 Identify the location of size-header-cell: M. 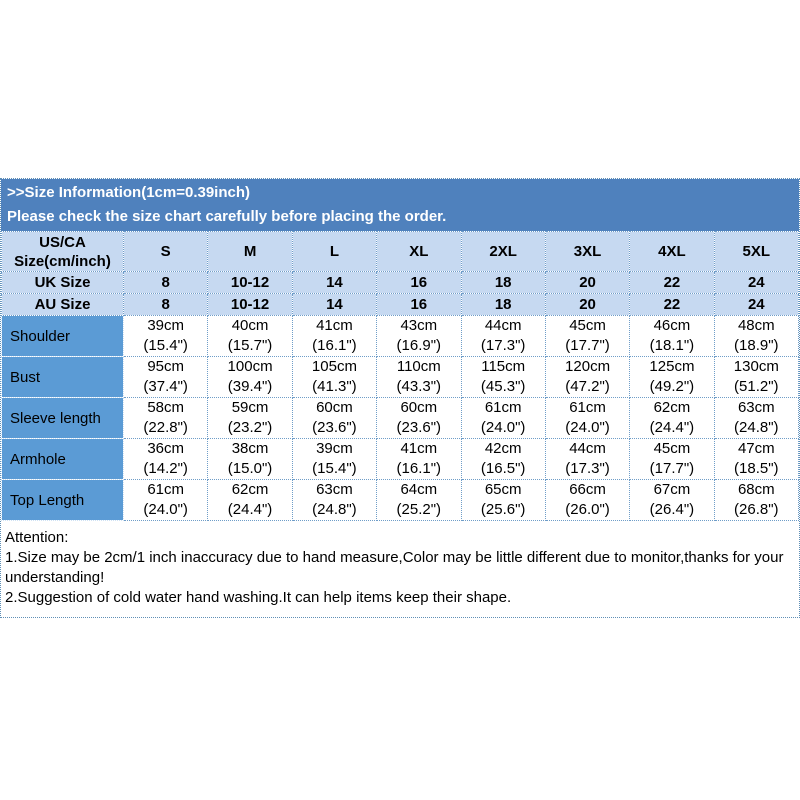
(250, 251).